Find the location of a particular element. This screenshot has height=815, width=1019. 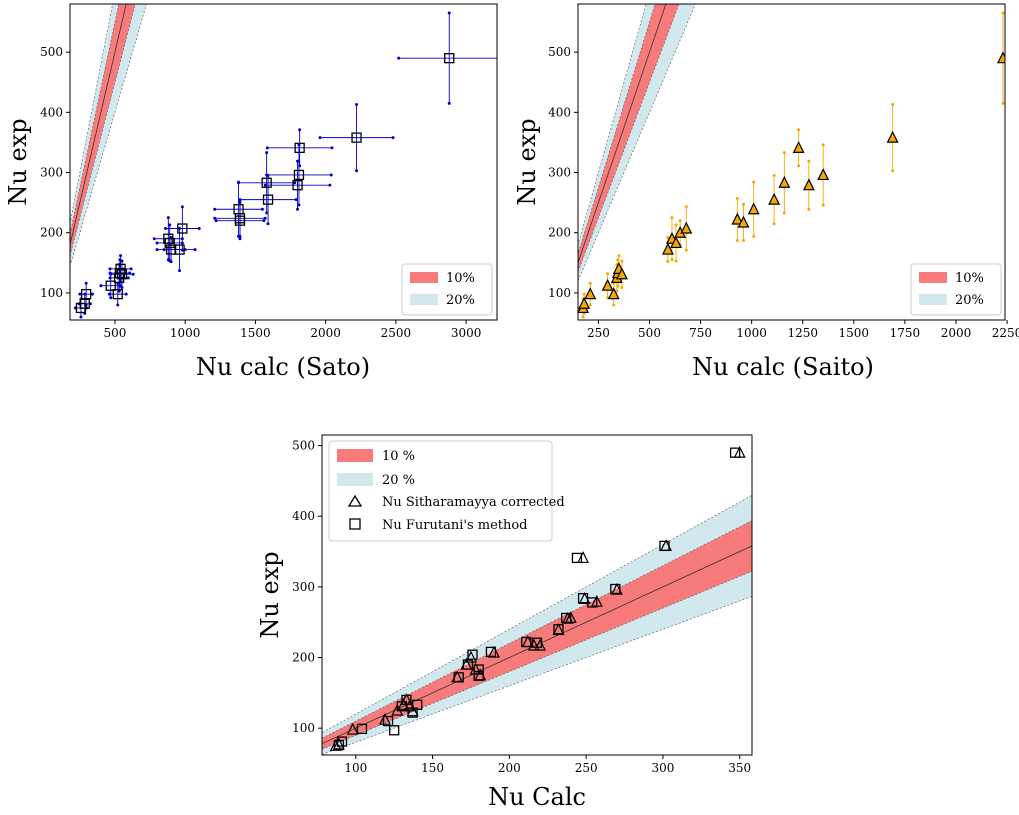

y-tick-label: 300 is located at coordinates (51, 173).